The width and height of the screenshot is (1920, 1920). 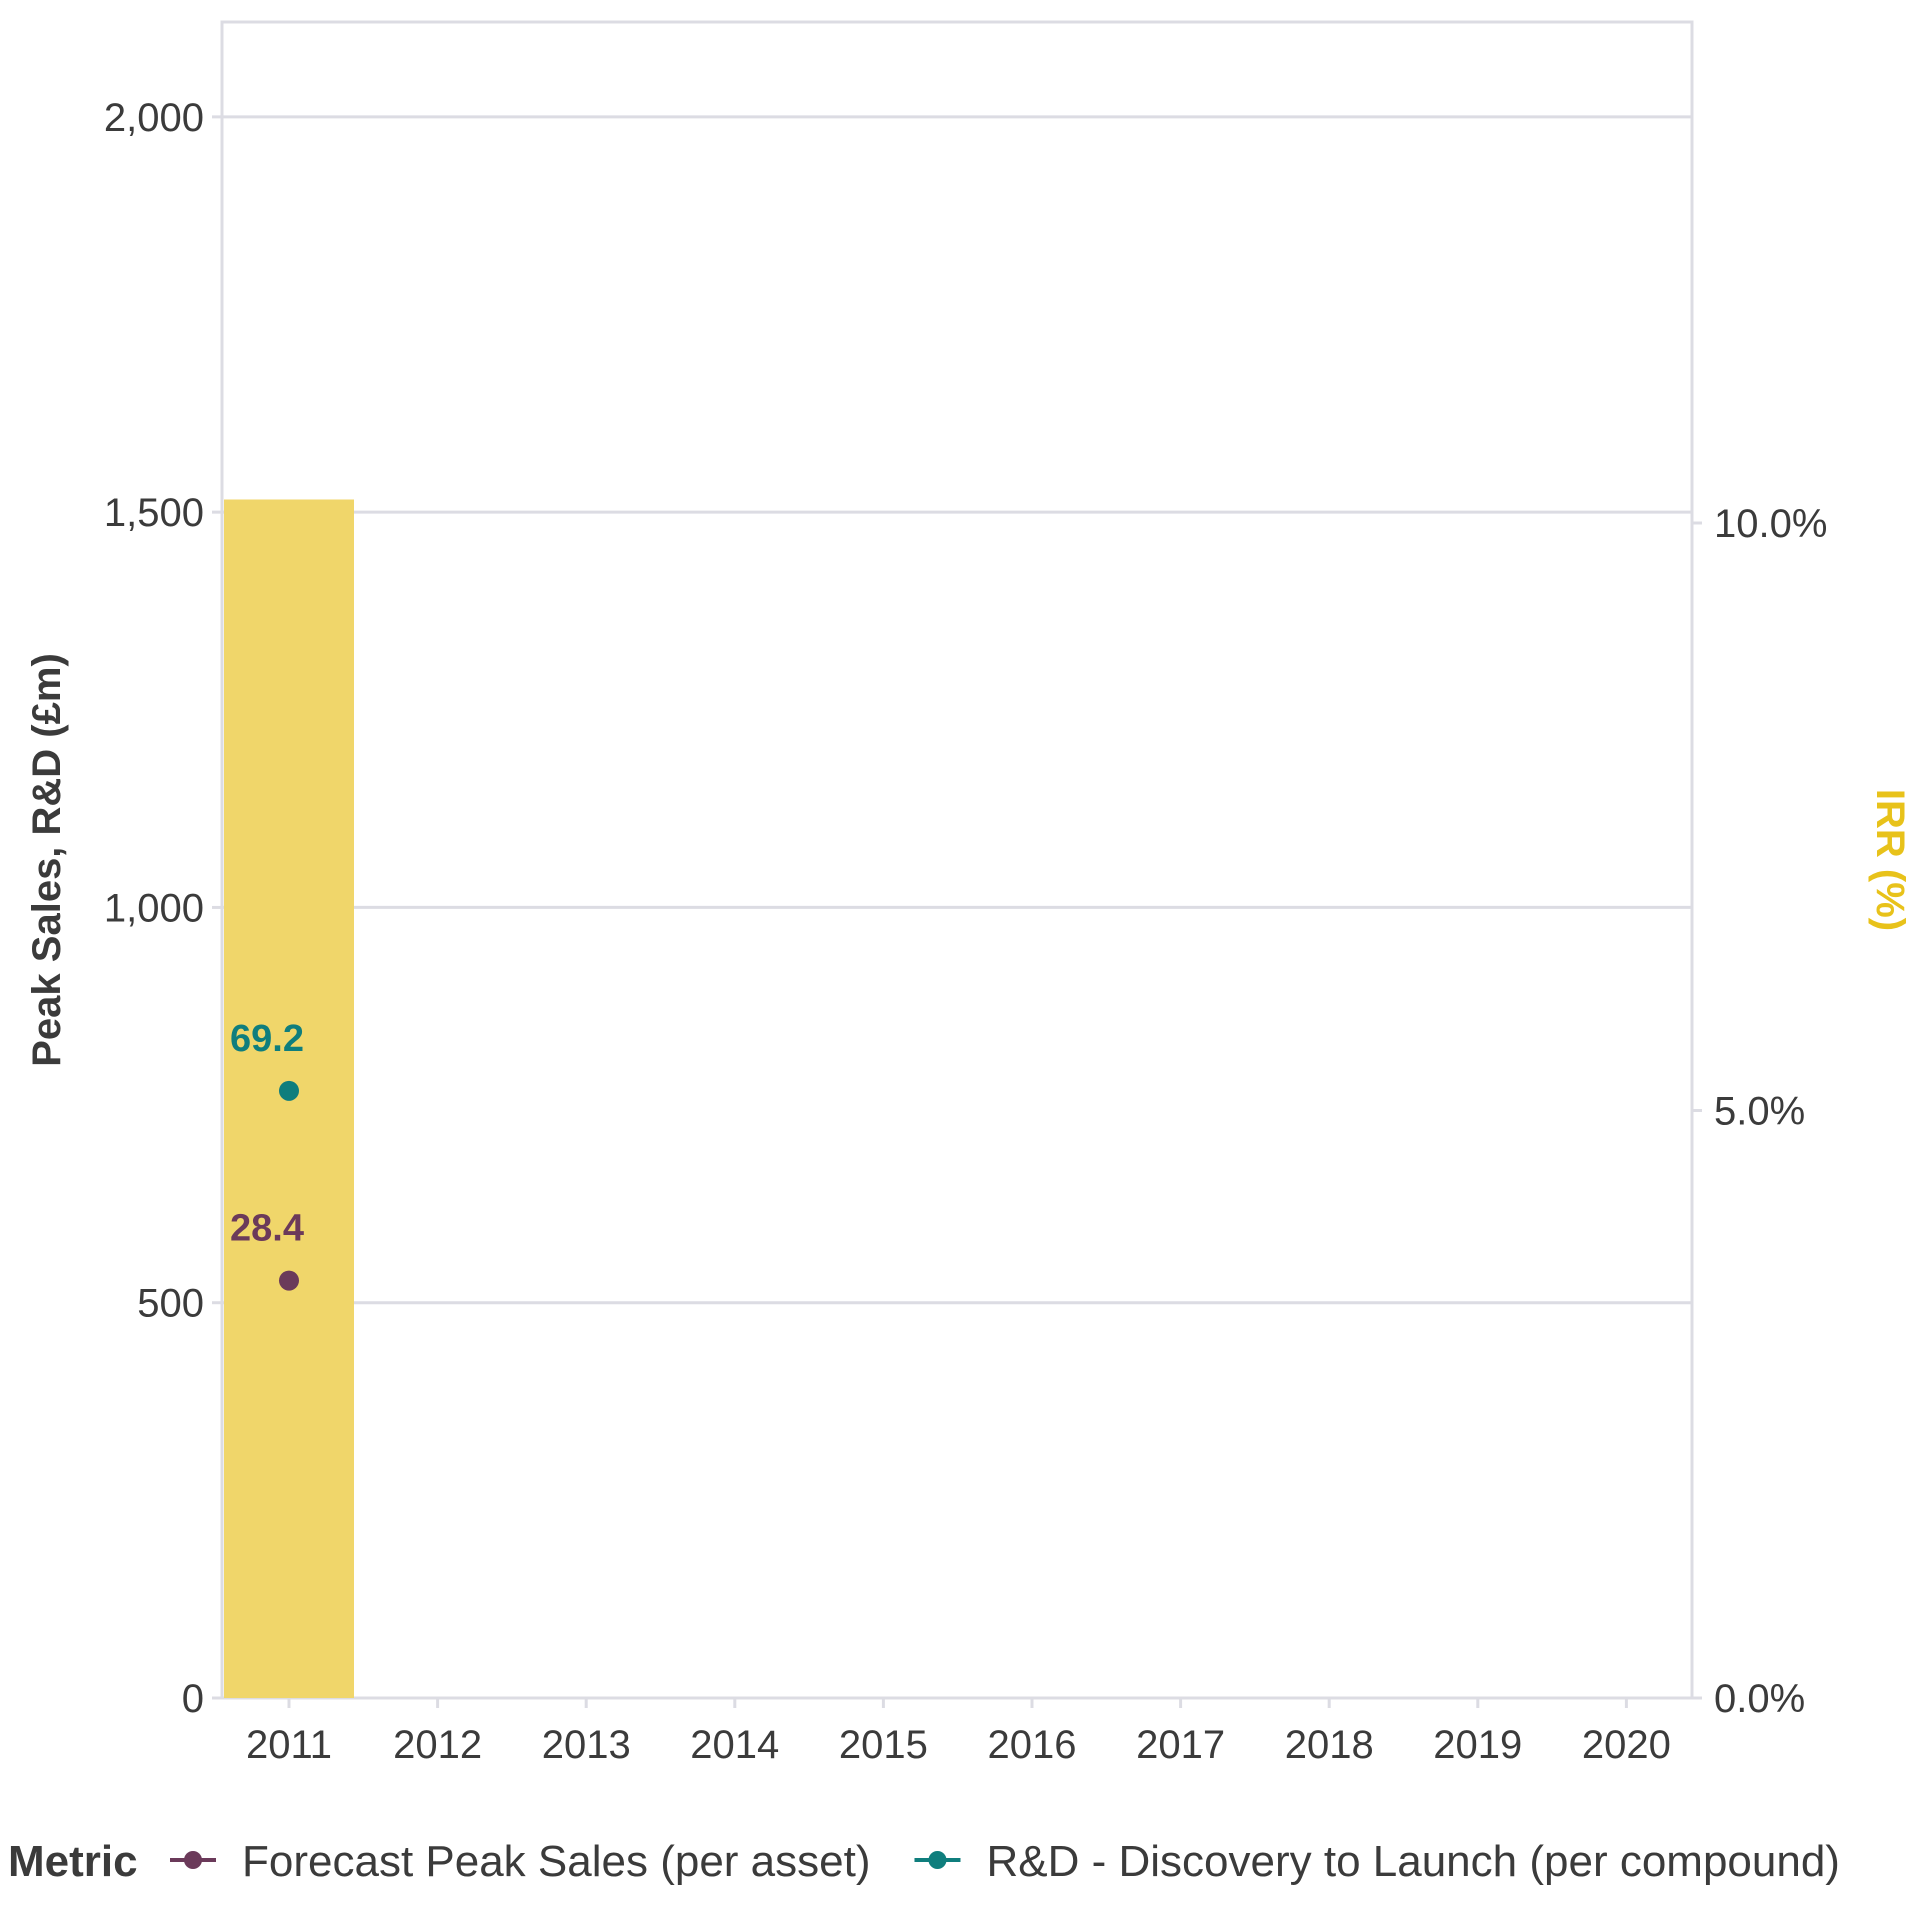 I want to click on right-axis-ticks: 0.0% 5.0% 10.0%, so click(x=1759, y=1111).